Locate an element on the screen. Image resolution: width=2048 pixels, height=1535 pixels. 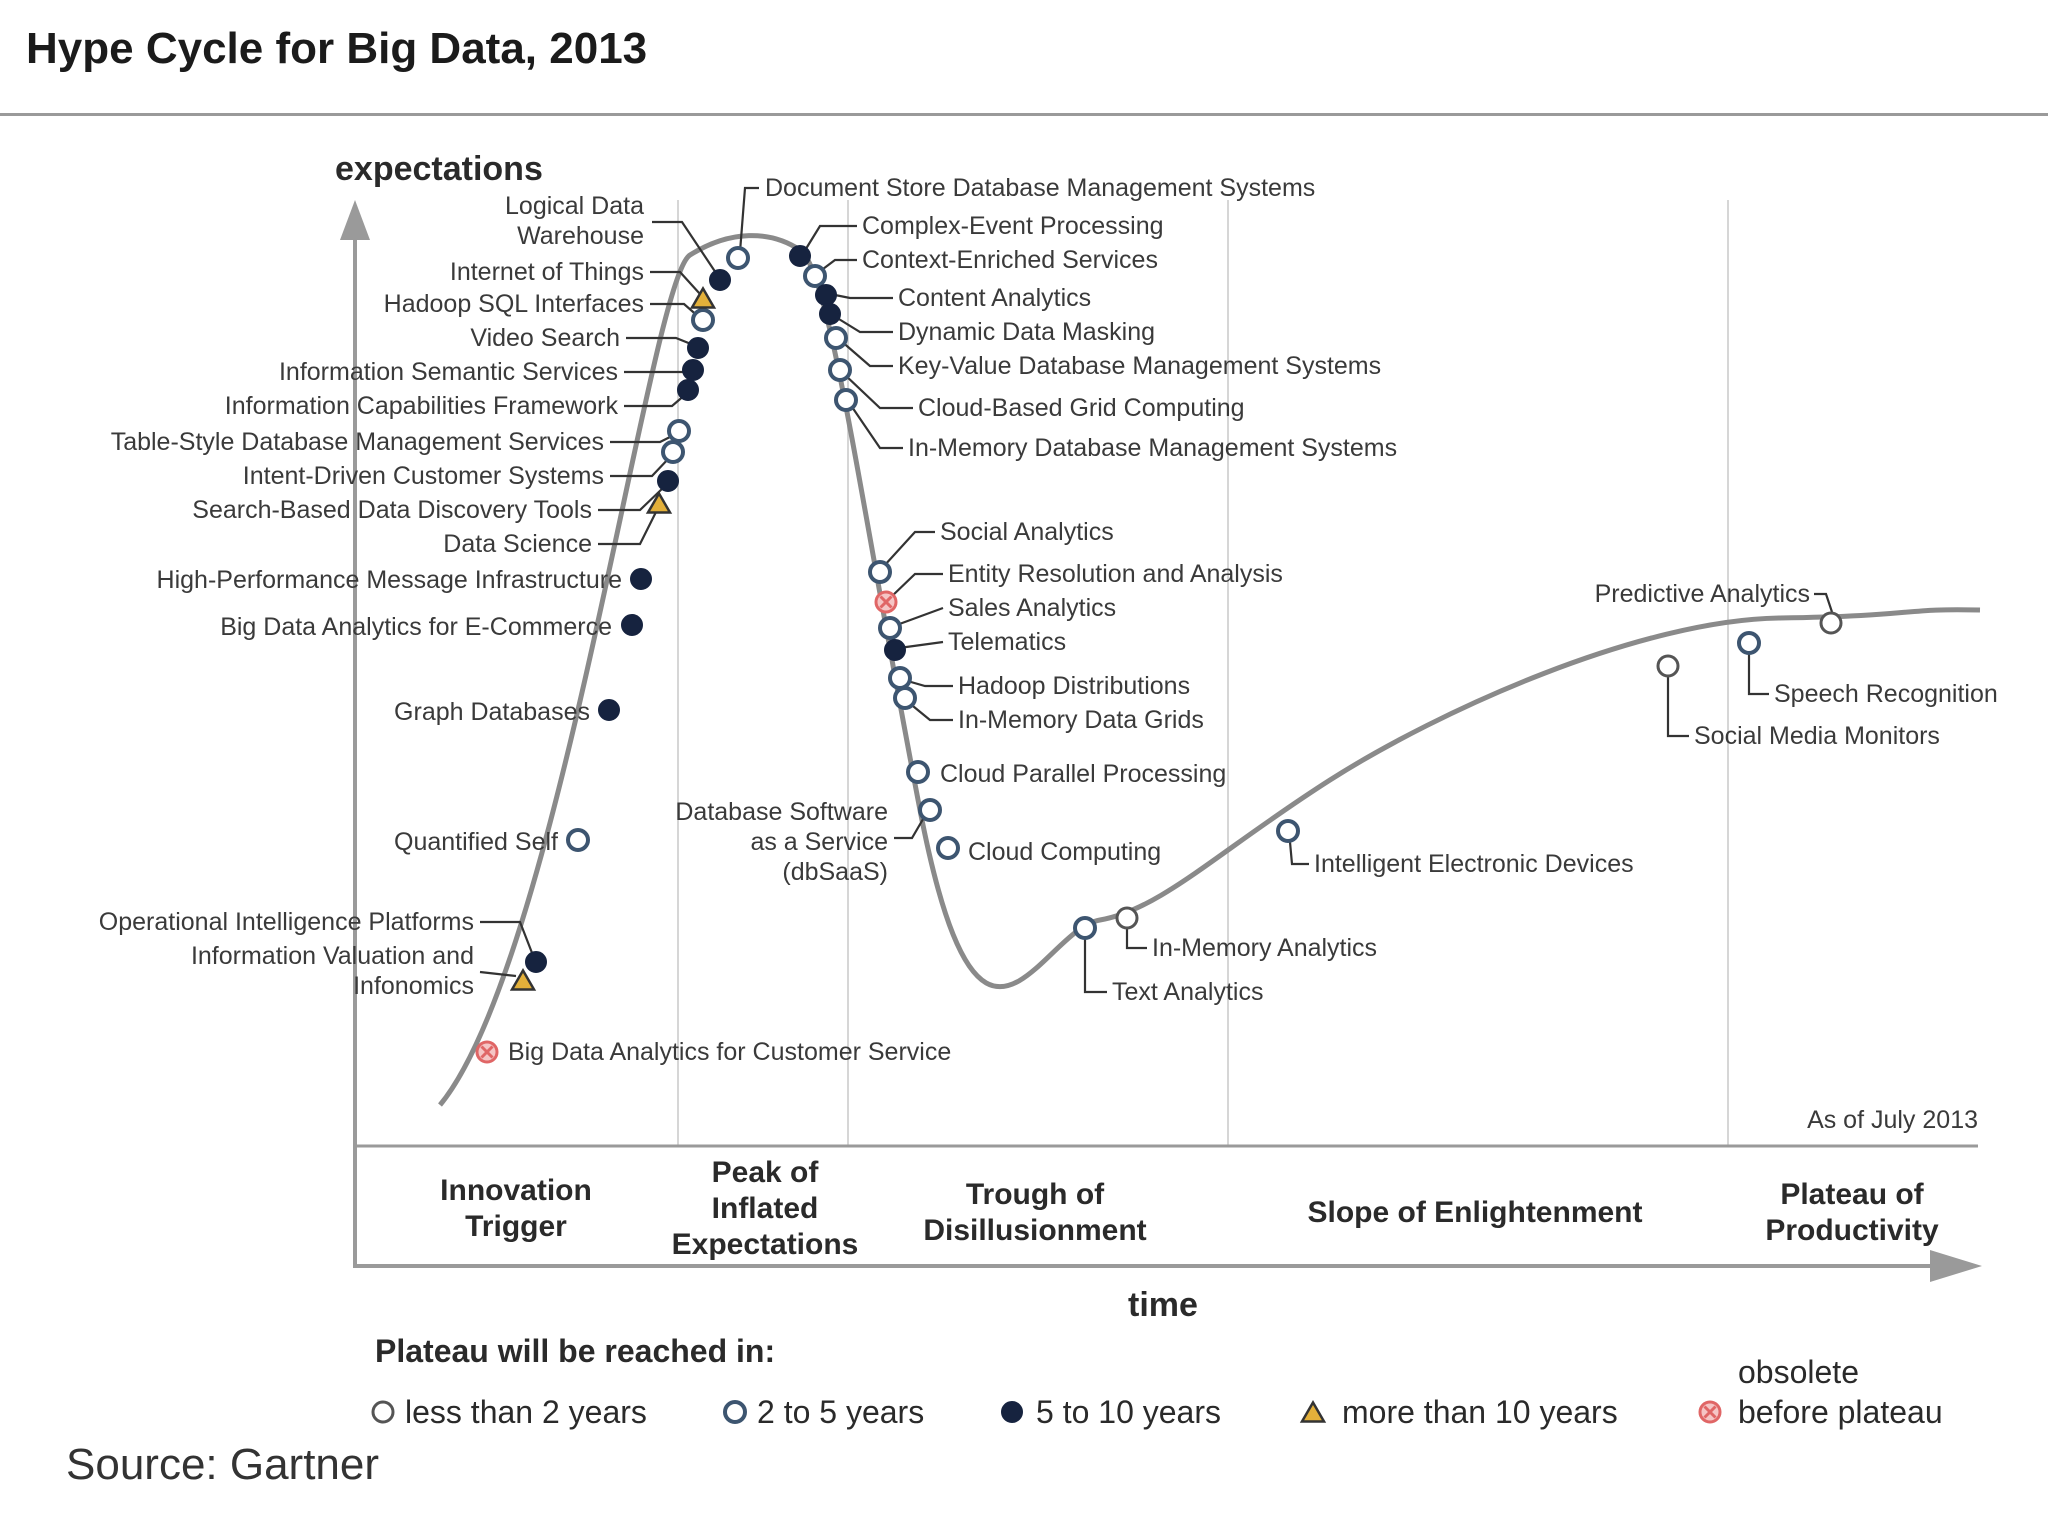
in-memory-data-grids-label: In-Memory Data Grids is located at coordinates (1081, 720).